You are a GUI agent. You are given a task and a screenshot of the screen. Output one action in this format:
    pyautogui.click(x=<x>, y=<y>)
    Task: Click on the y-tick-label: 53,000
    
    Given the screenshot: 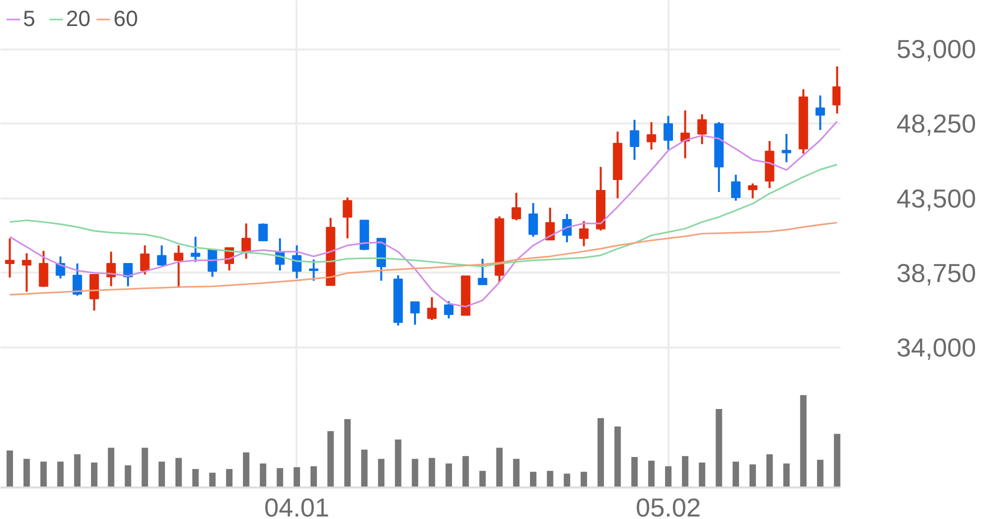 What is the action you would take?
    pyautogui.click(x=936, y=49)
    